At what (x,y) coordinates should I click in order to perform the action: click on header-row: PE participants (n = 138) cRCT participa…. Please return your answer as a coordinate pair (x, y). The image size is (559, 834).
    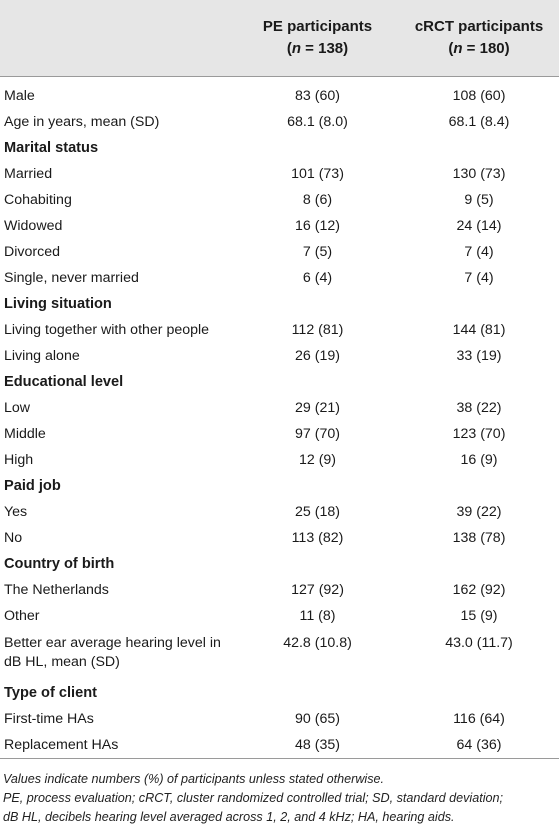
    Looking at the image, I should click on (279, 38).